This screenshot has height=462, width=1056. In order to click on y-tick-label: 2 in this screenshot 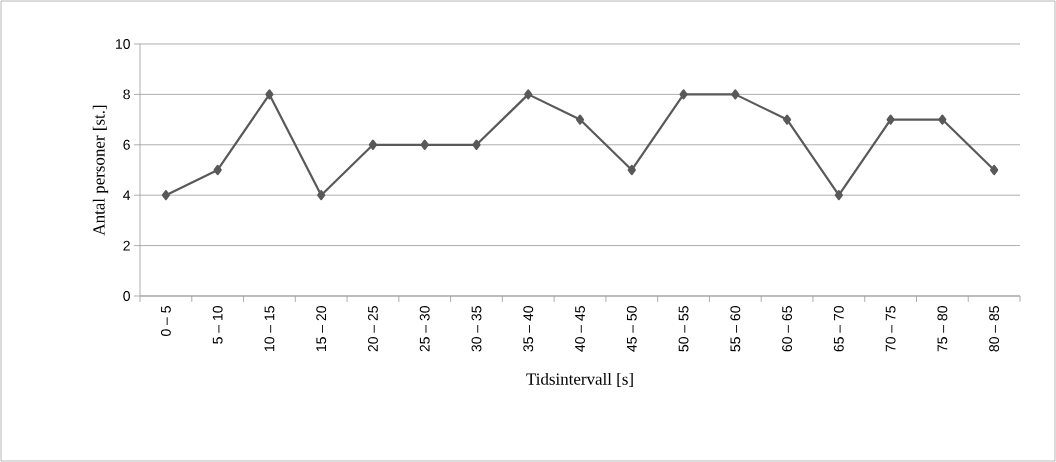, I will do `click(126, 245)`.